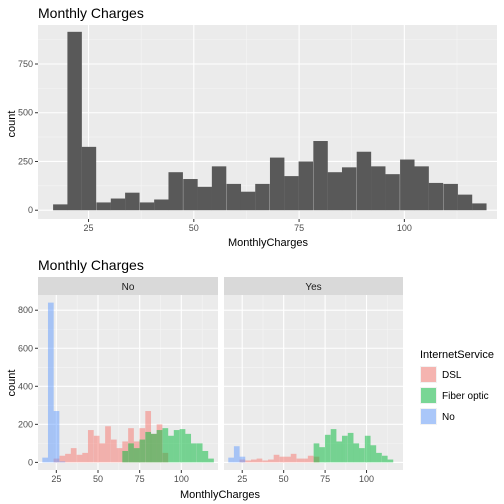  Describe the element at coordinates (428, 395) in the screenshot. I see `legend-swatch-fiber-optic` at that location.